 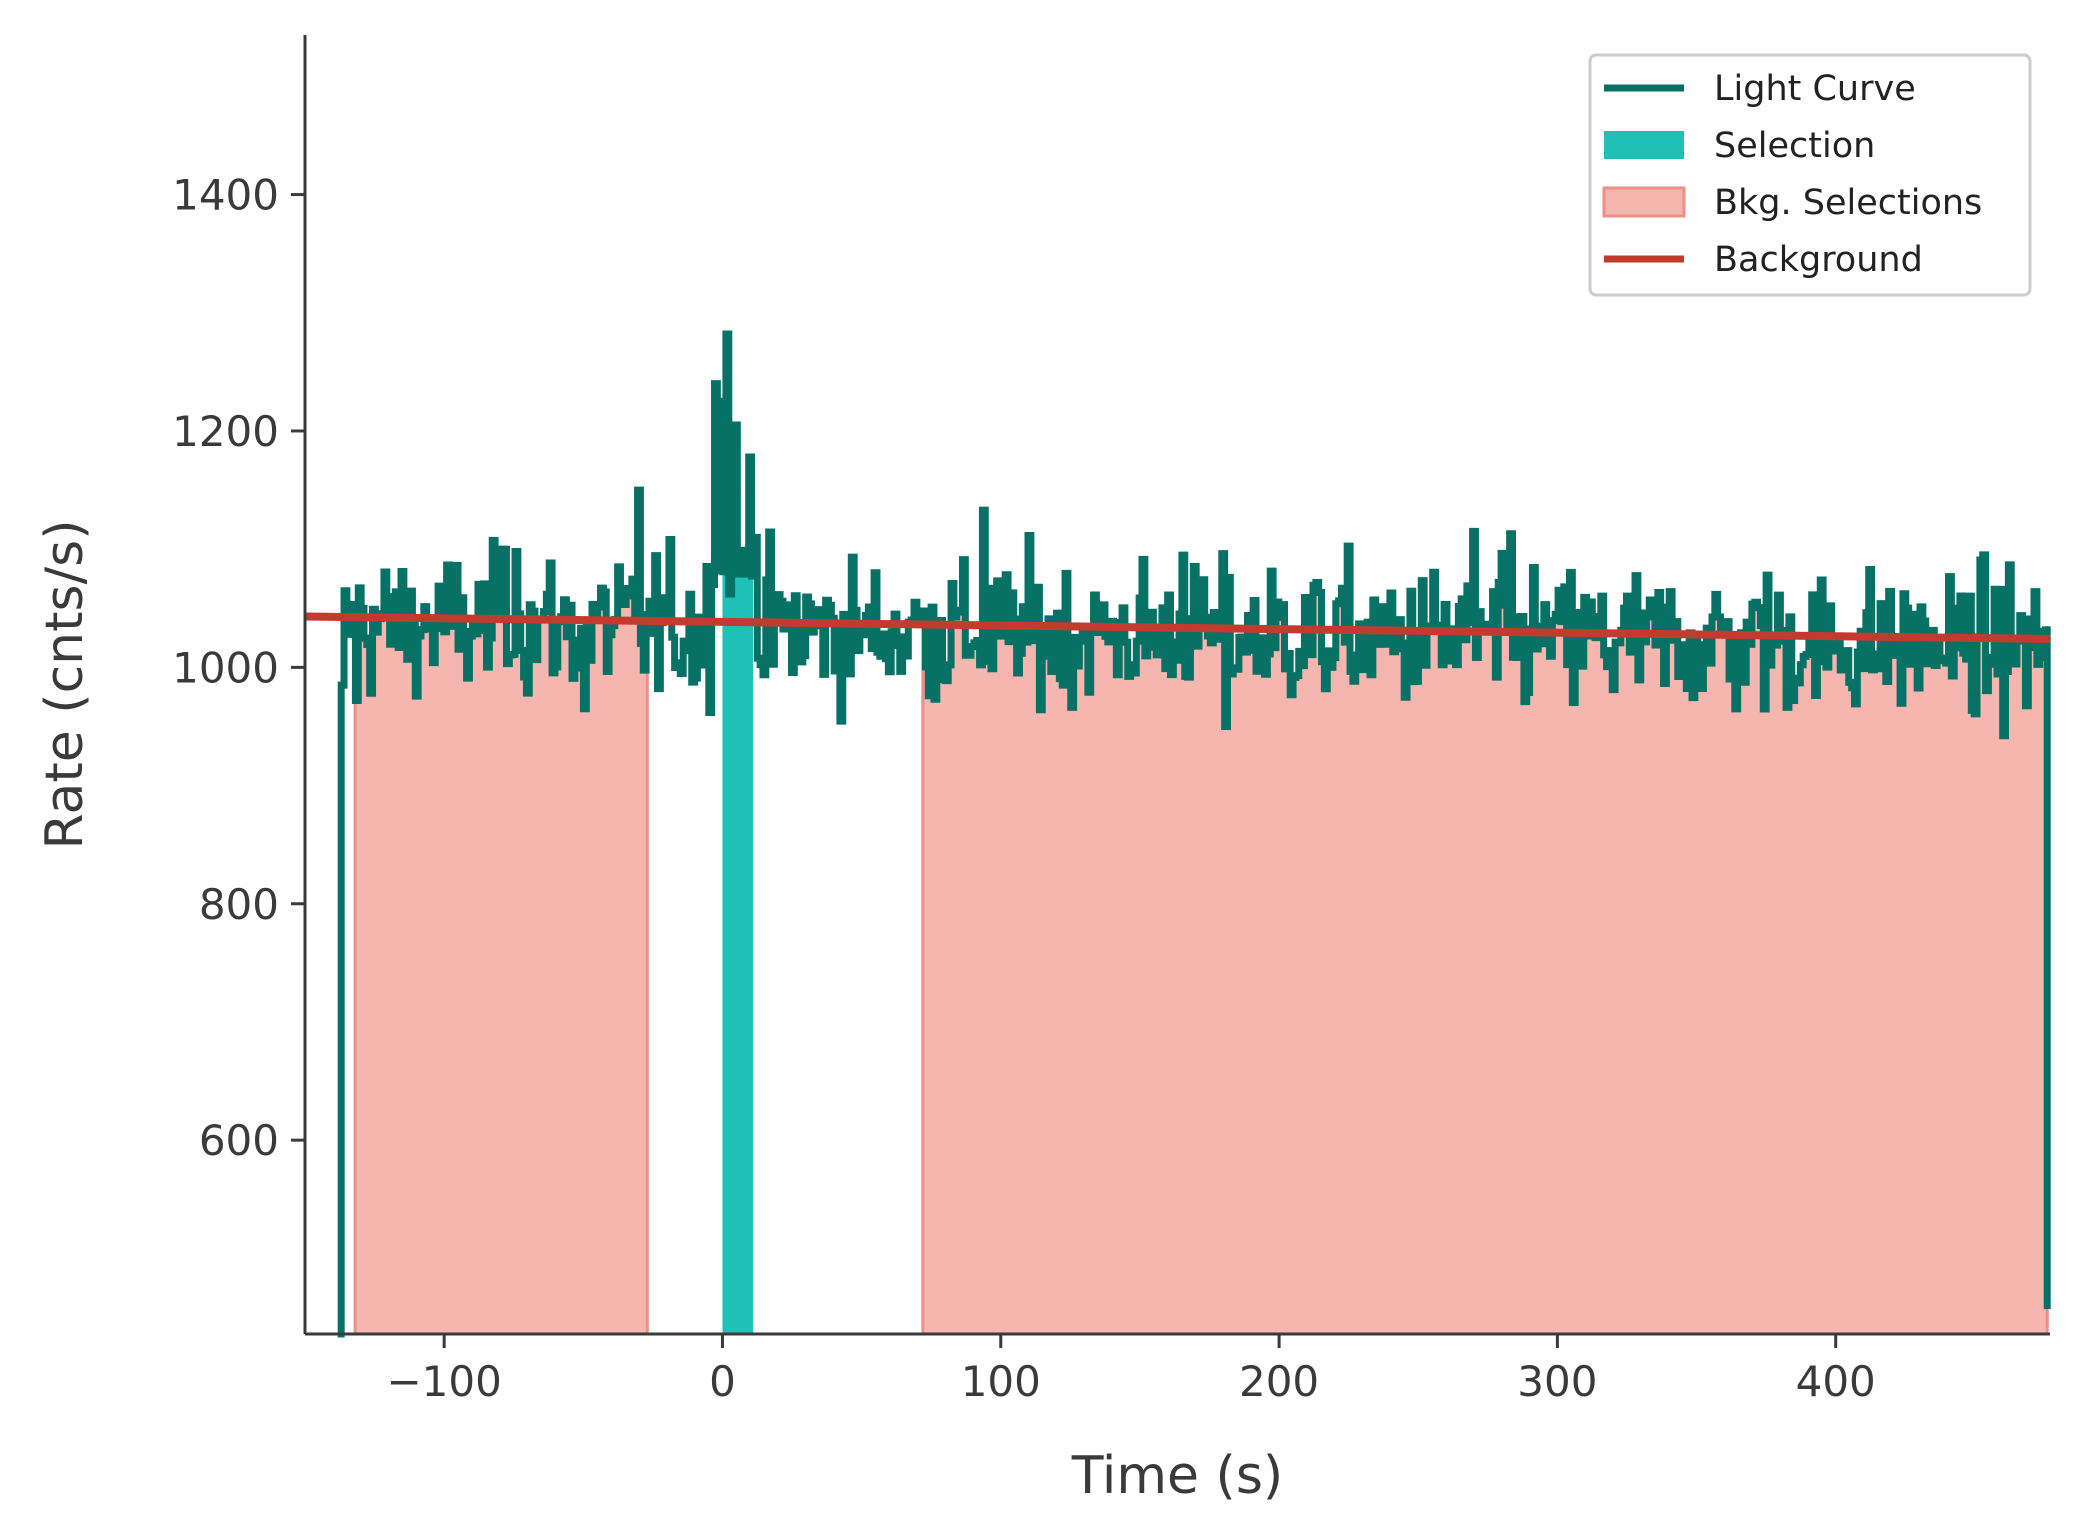 I want to click on selection-layer, so click(x=738, y=834).